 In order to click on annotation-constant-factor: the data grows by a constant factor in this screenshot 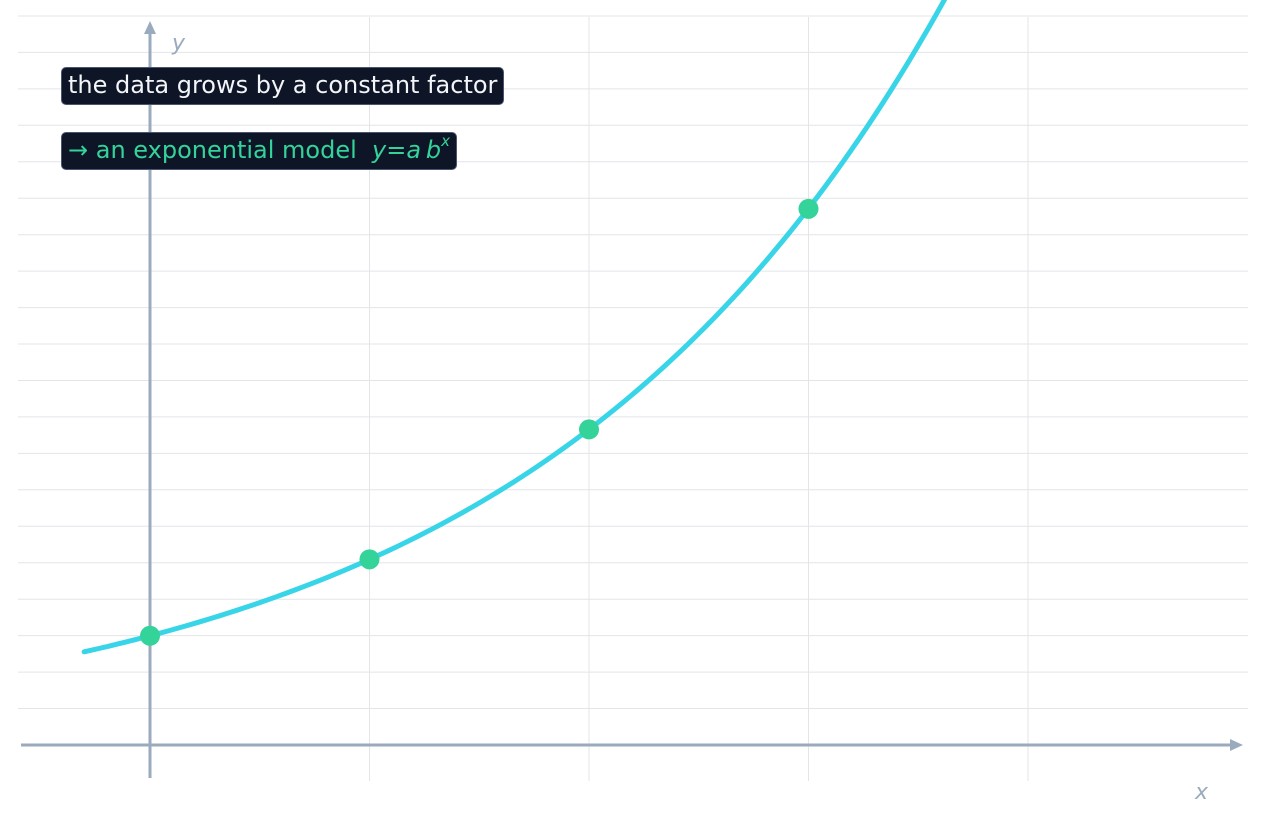, I will do `click(283, 86)`.